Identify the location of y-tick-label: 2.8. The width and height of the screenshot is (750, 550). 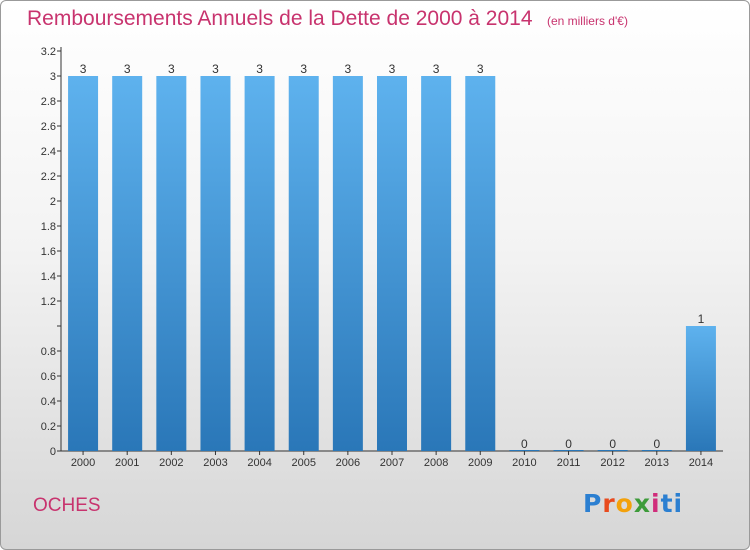
(48, 102).